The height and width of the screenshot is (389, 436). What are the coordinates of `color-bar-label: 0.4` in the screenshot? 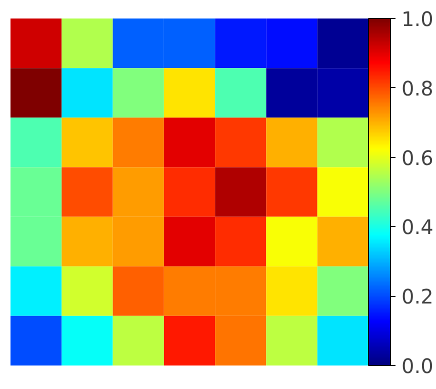 It's located at (418, 227).